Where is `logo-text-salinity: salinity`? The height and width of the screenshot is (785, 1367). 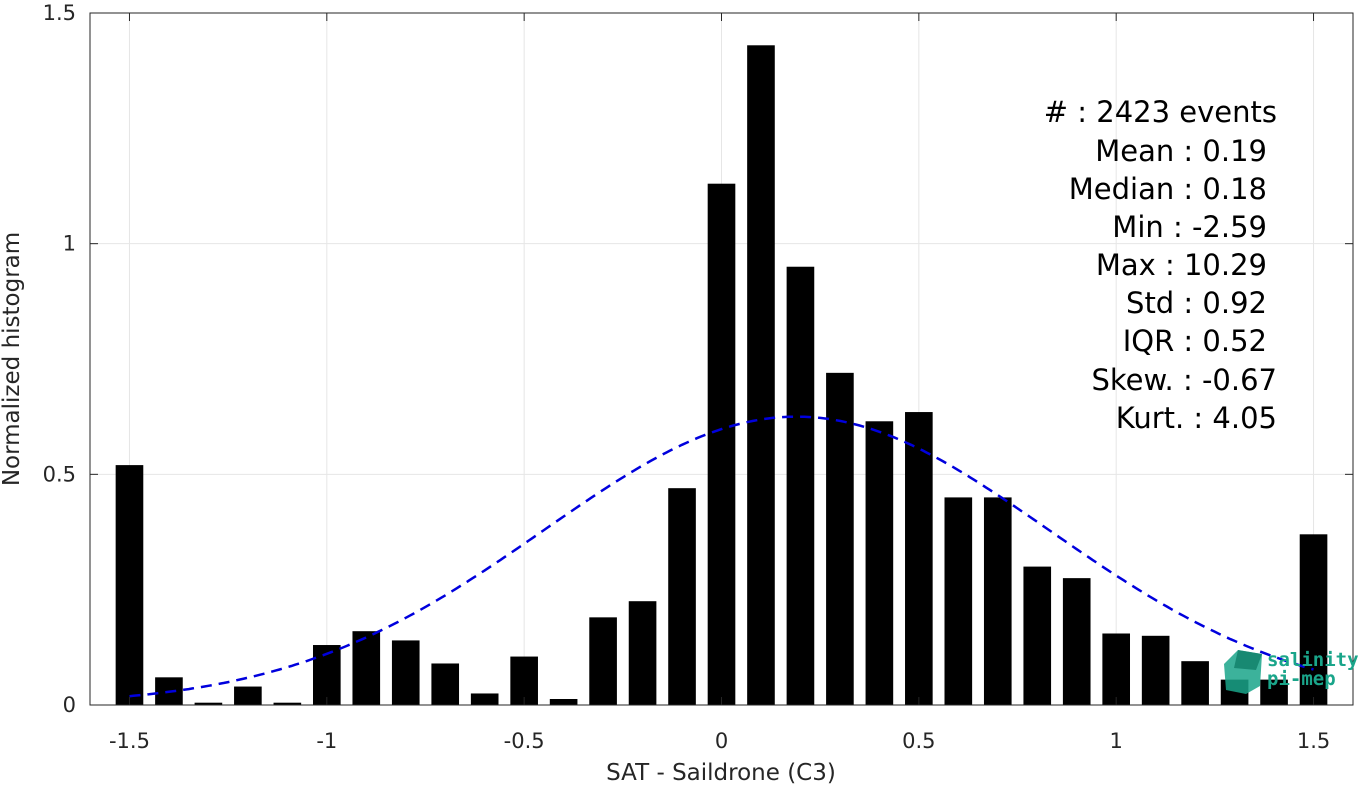
logo-text-salinity: salinity is located at coordinates (1313, 660).